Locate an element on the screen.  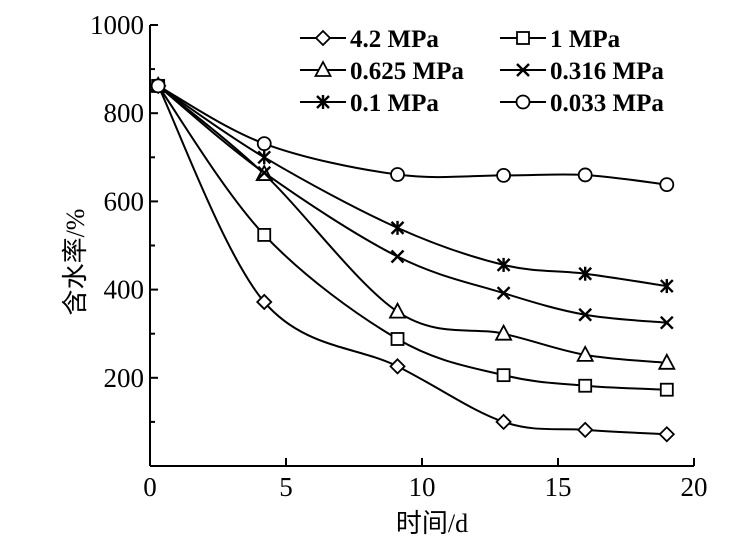
legend-label: 0.033 MPa is located at coordinates (607, 103).